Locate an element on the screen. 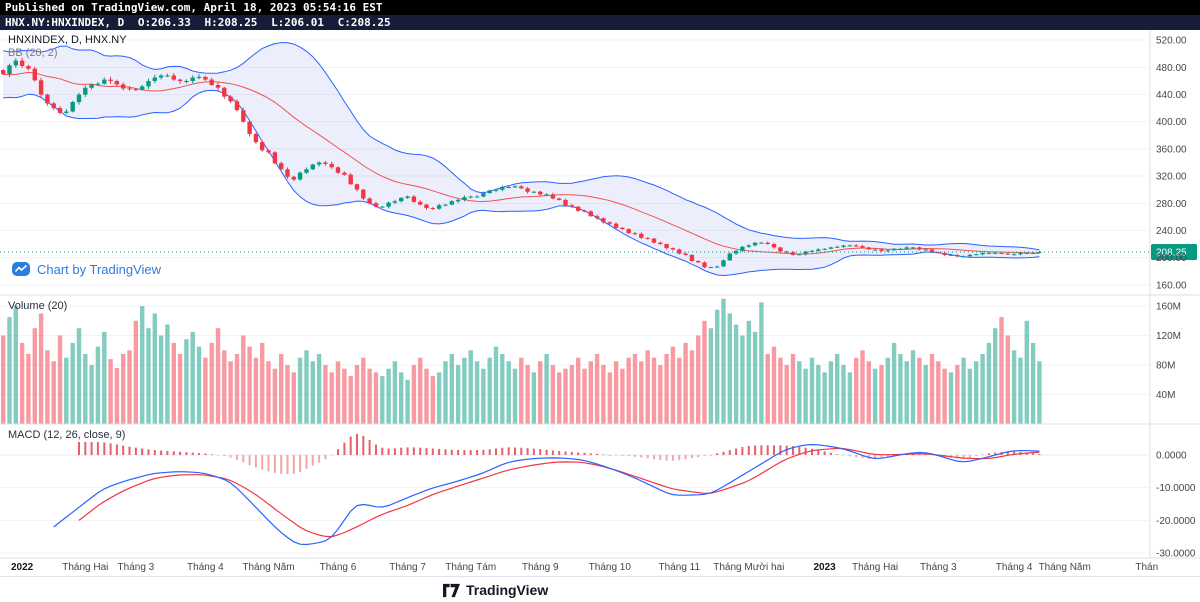  legend-macd: MACD (12, 26, close, 9) is located at coordinates (67, 435).